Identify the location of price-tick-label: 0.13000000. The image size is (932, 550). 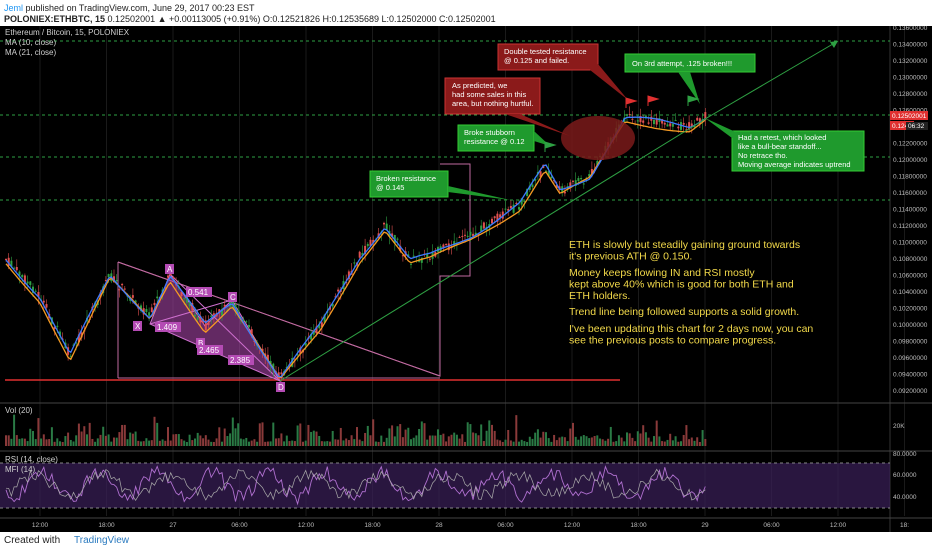
(910, 78).